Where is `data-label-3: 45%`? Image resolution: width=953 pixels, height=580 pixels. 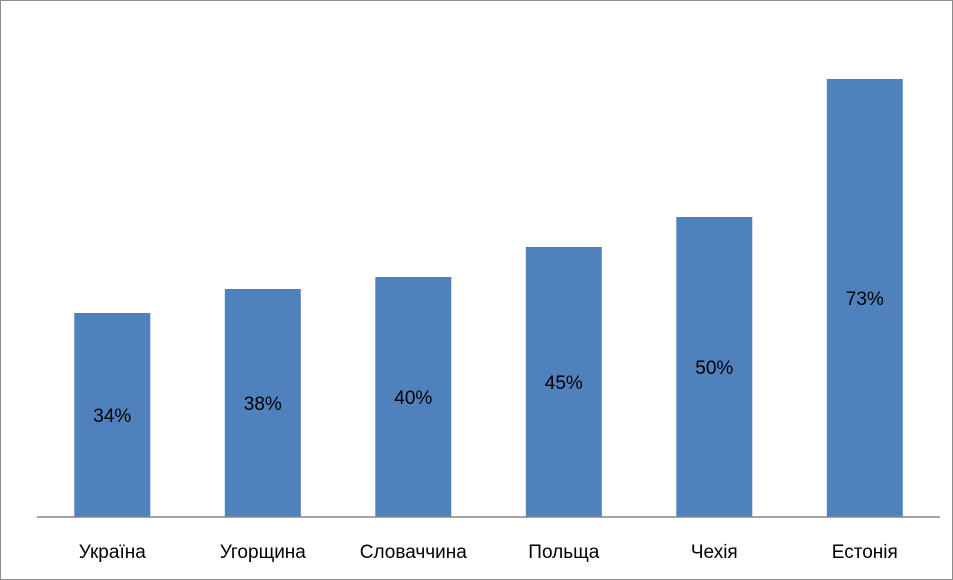 data-label-3: 45% is located at coordinates (564, 383).